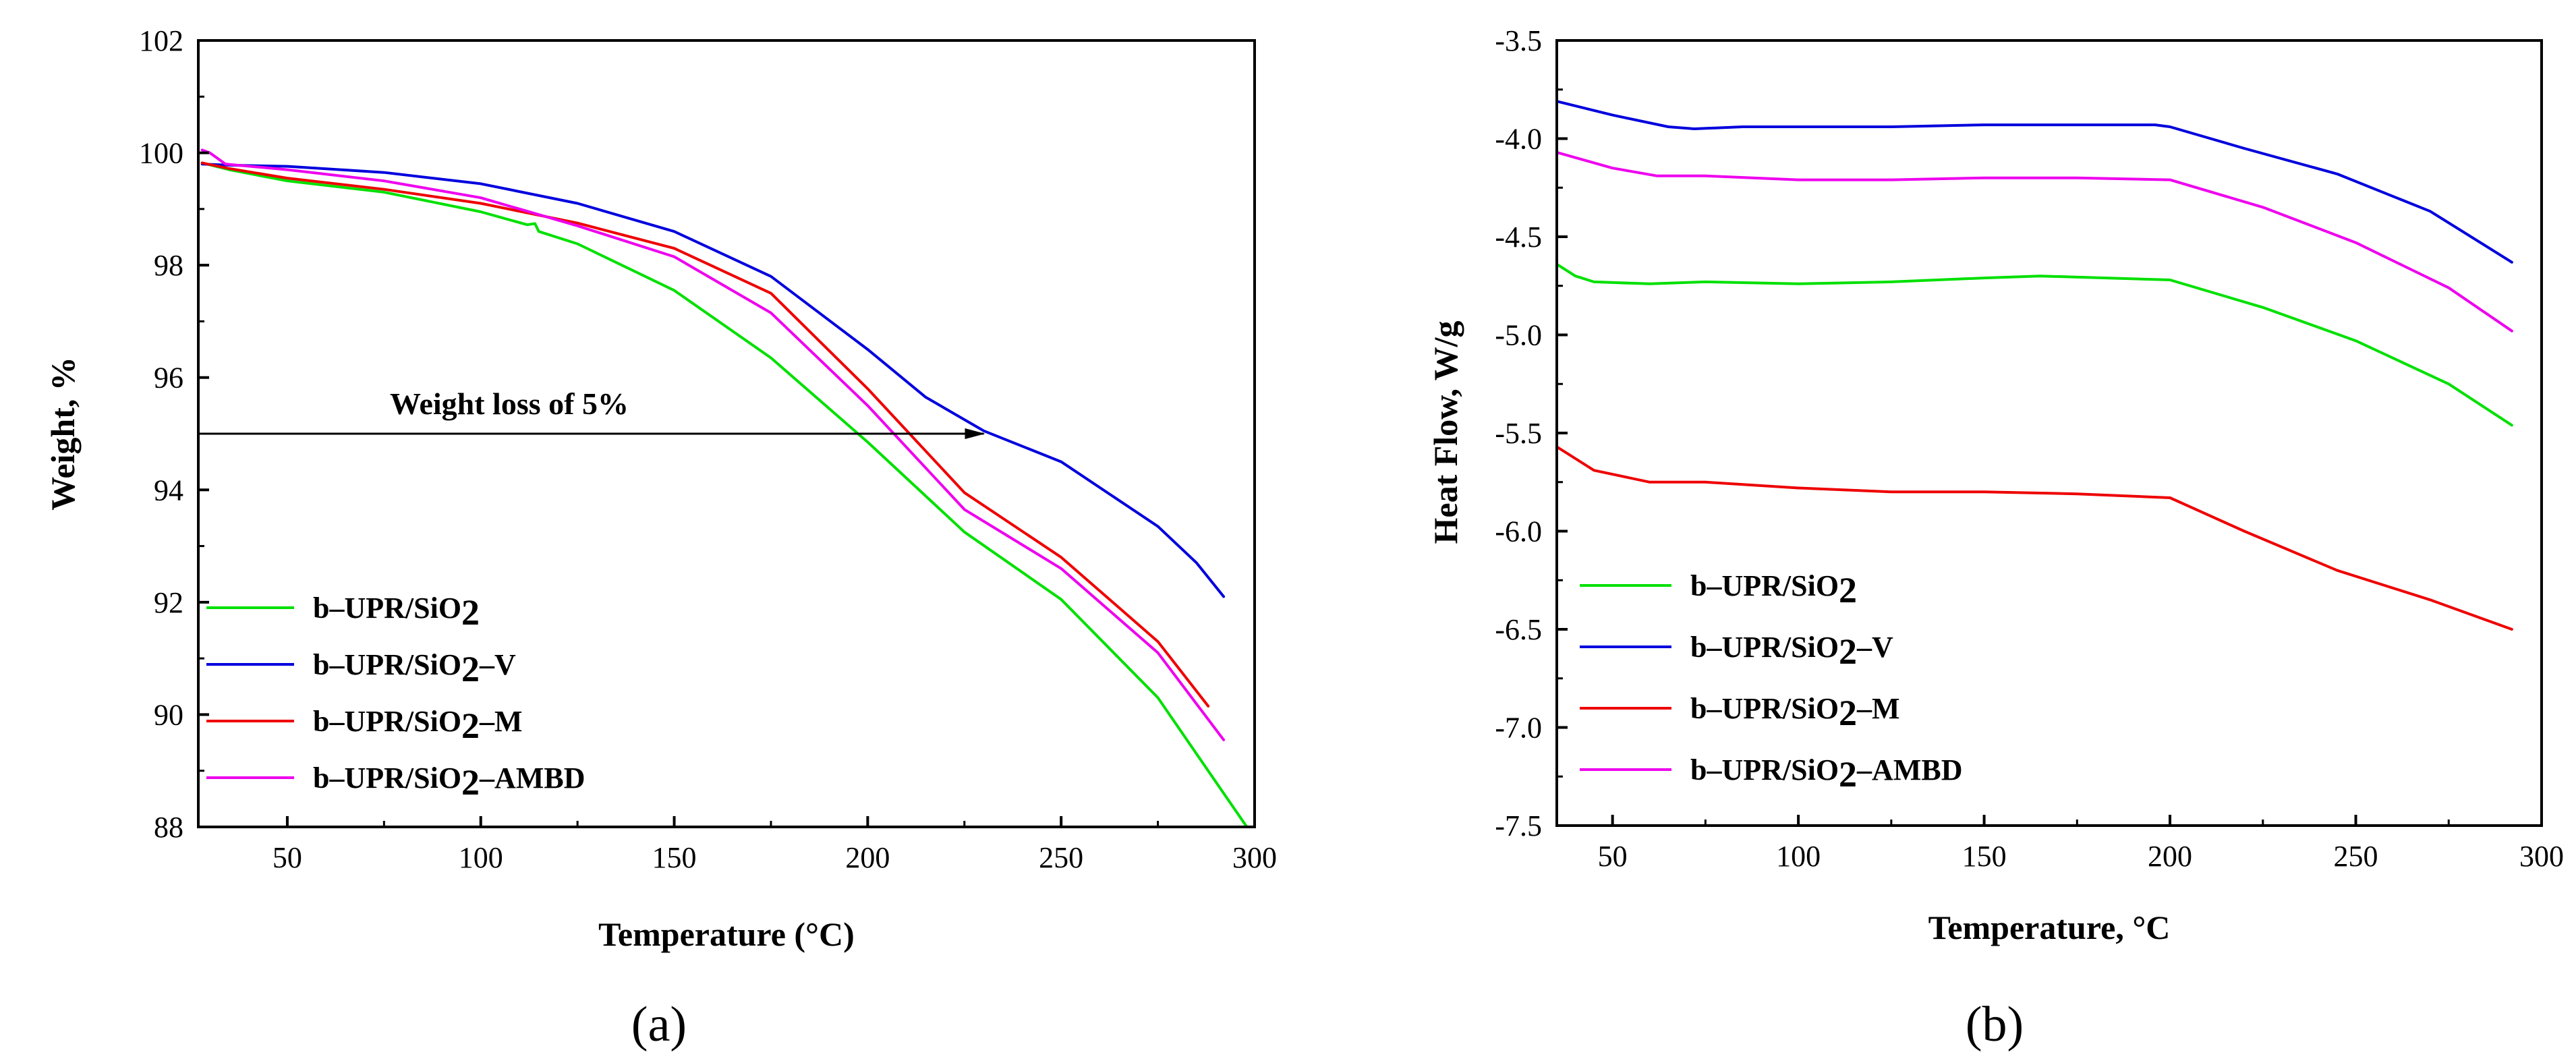  Describe the element at coordinates (2170, 856) in the screenshot. I see `x-tick-label-b-3: 200` at that location.